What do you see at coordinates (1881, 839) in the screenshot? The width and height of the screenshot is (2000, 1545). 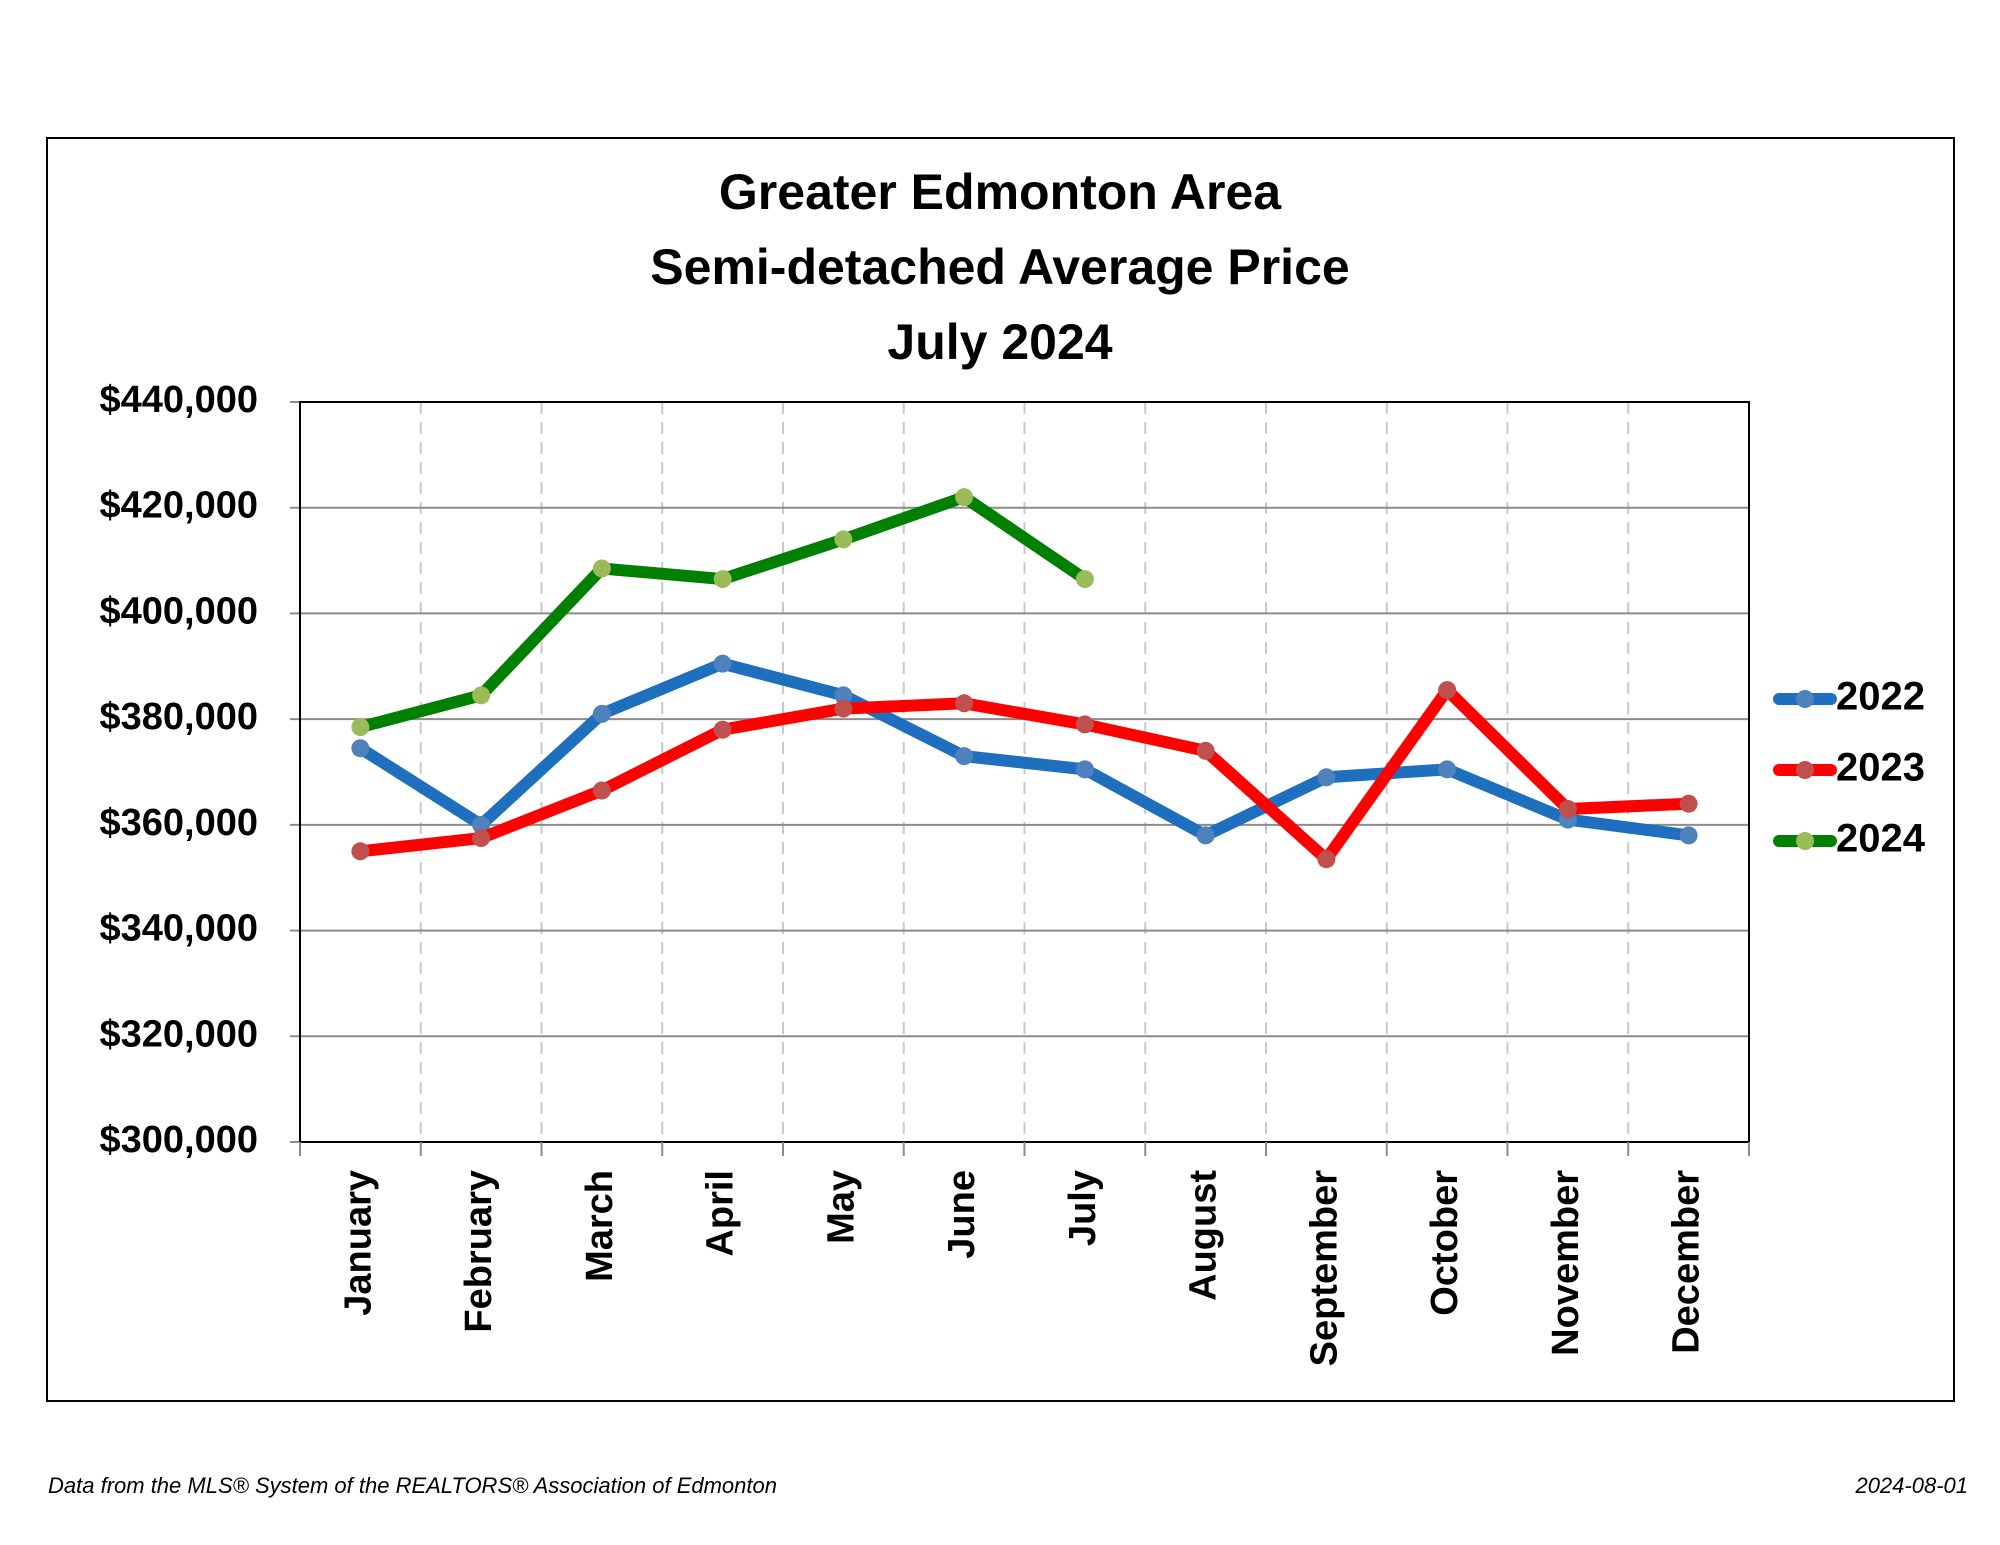 I see `legend-label: 2024` at bounding box center [1881, 839].